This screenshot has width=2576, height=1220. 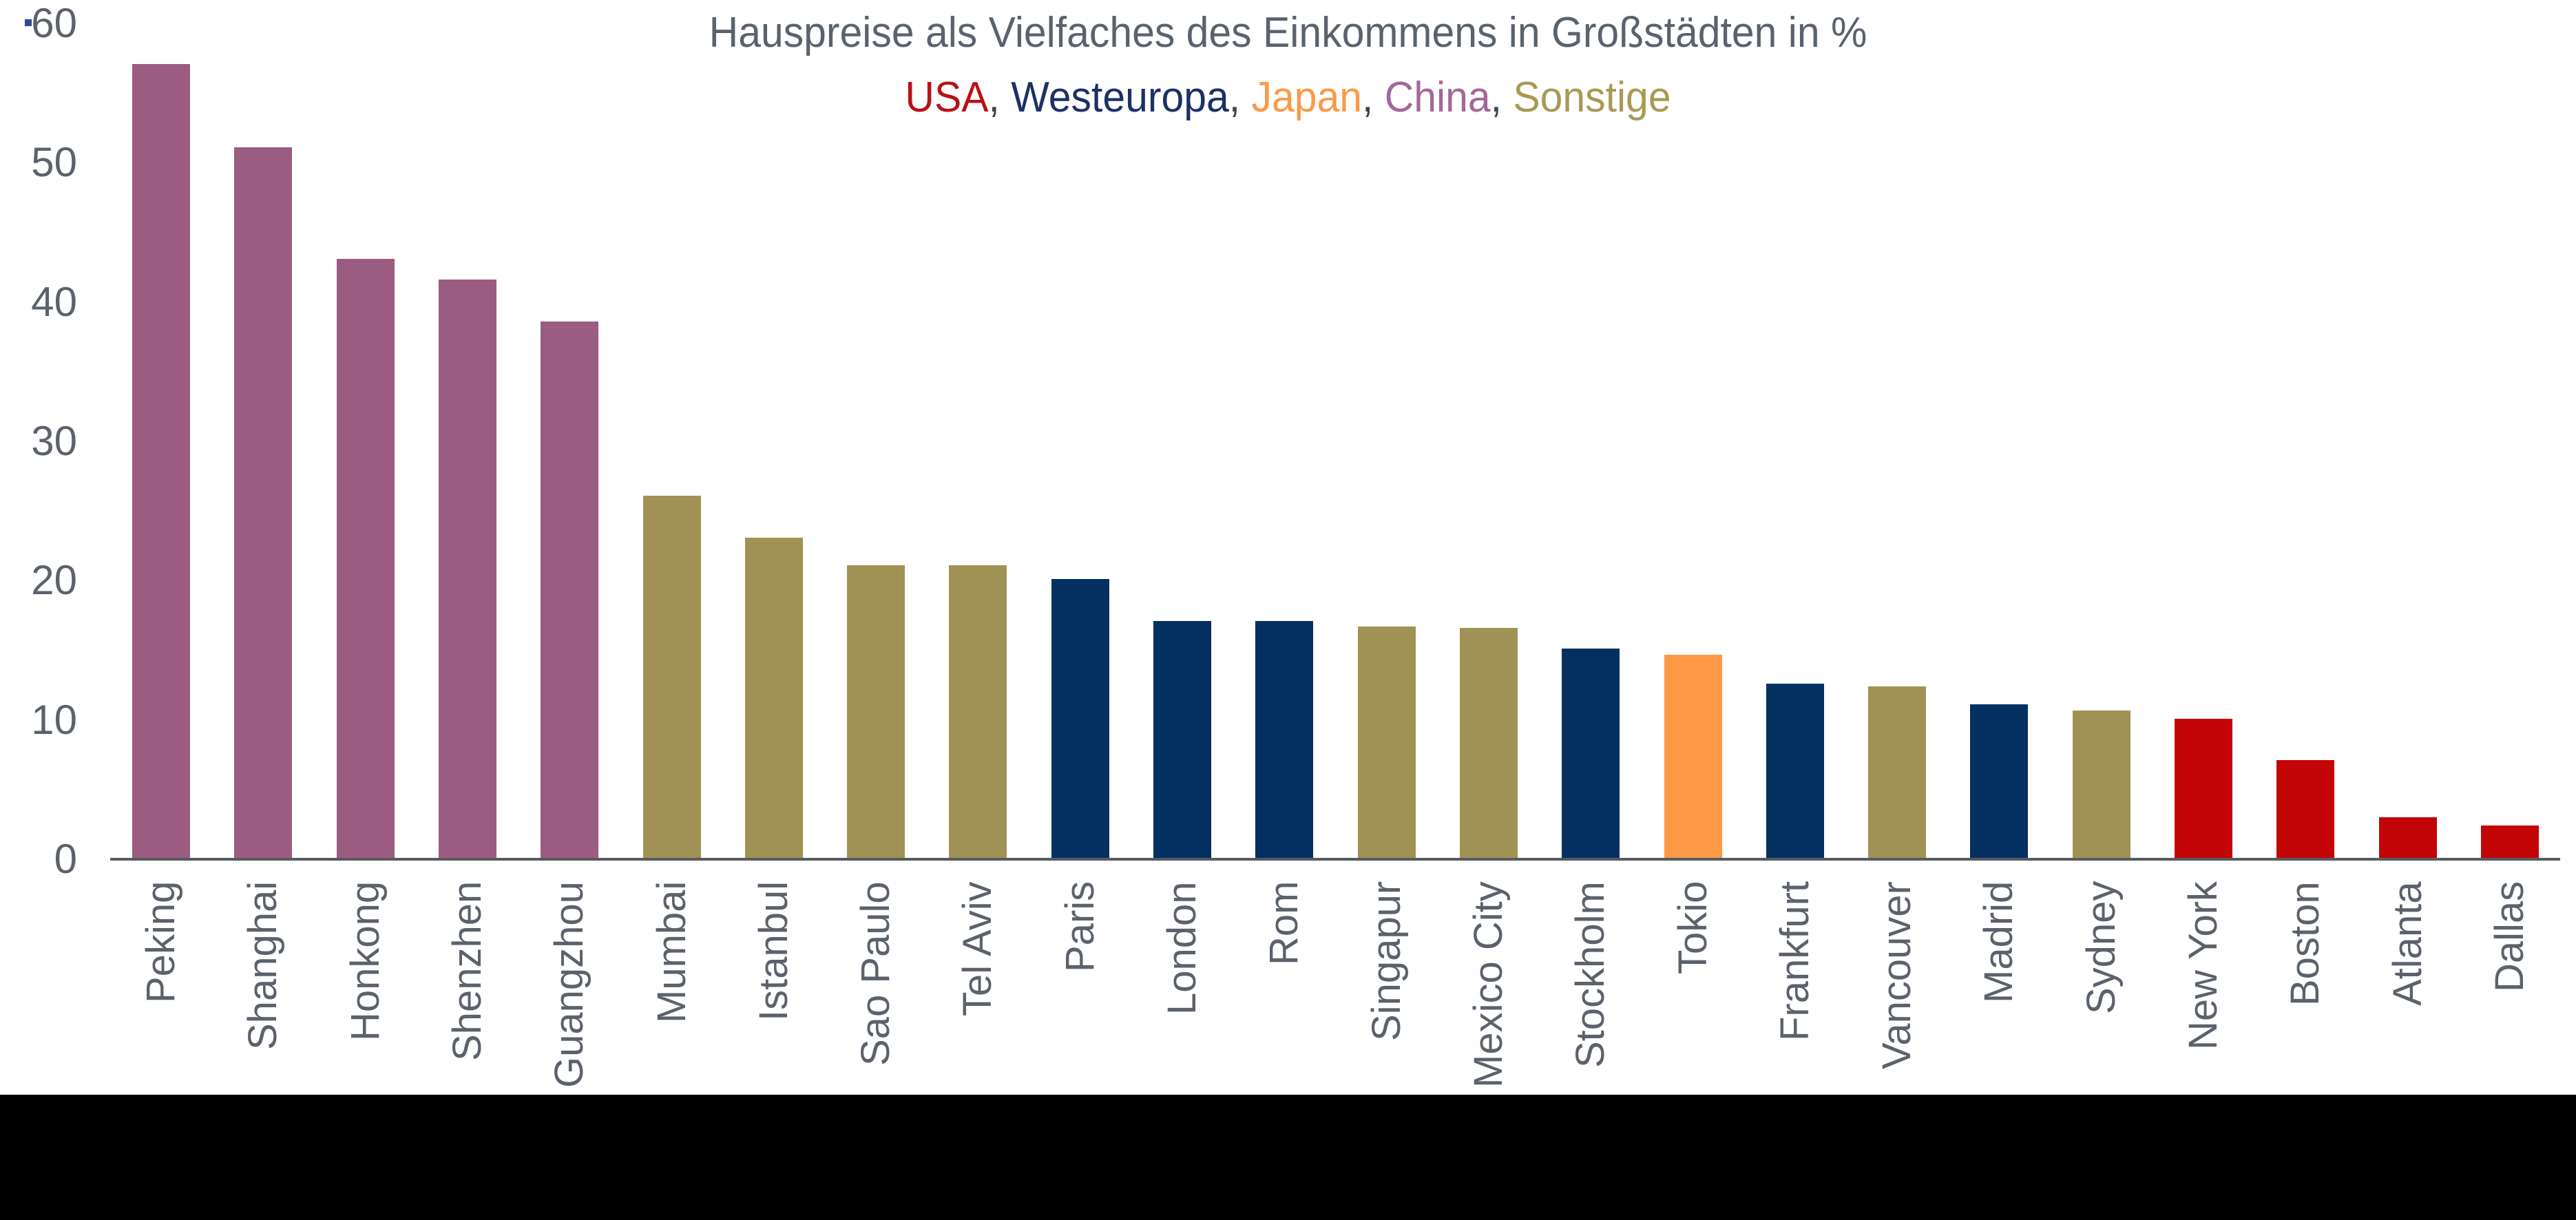 I want to click on legend-item-japan: Japan, so click(x=1306, y=97).